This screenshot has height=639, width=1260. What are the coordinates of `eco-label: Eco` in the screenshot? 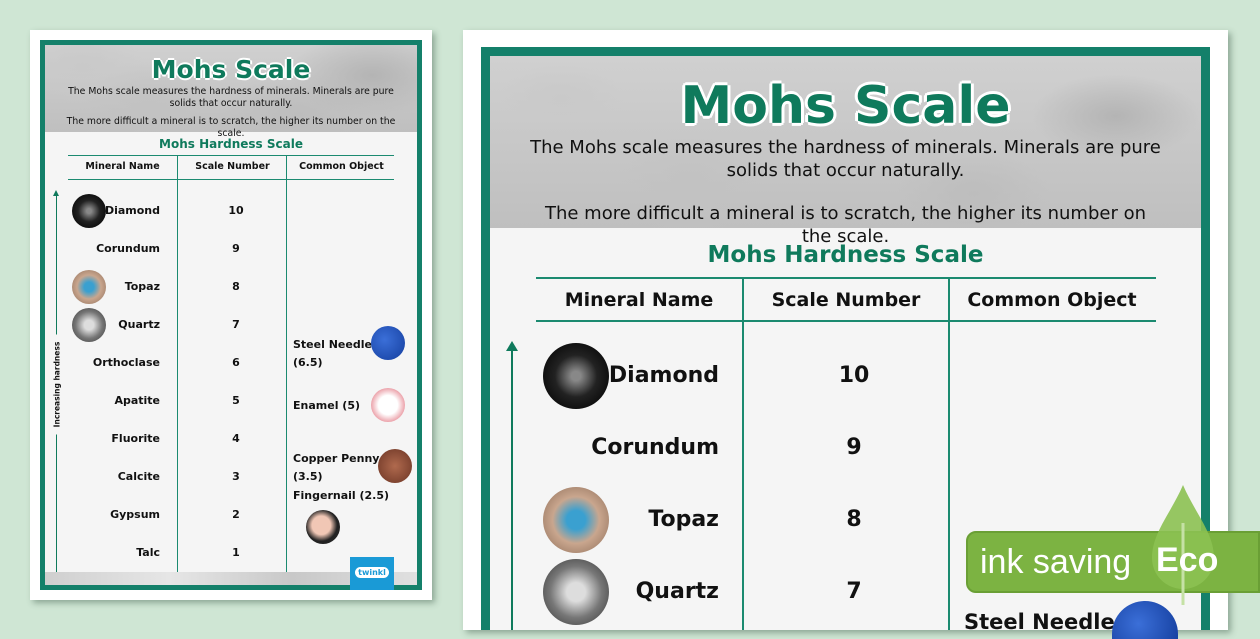 It's located at (1187, 560).